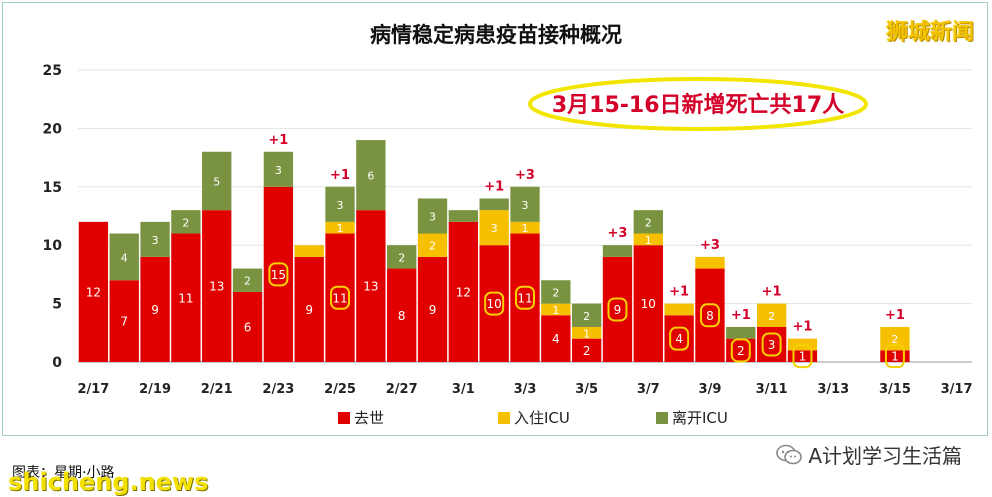  I want to click on callout: 3月15-16日新增死亡共17人, so click(698, 104).